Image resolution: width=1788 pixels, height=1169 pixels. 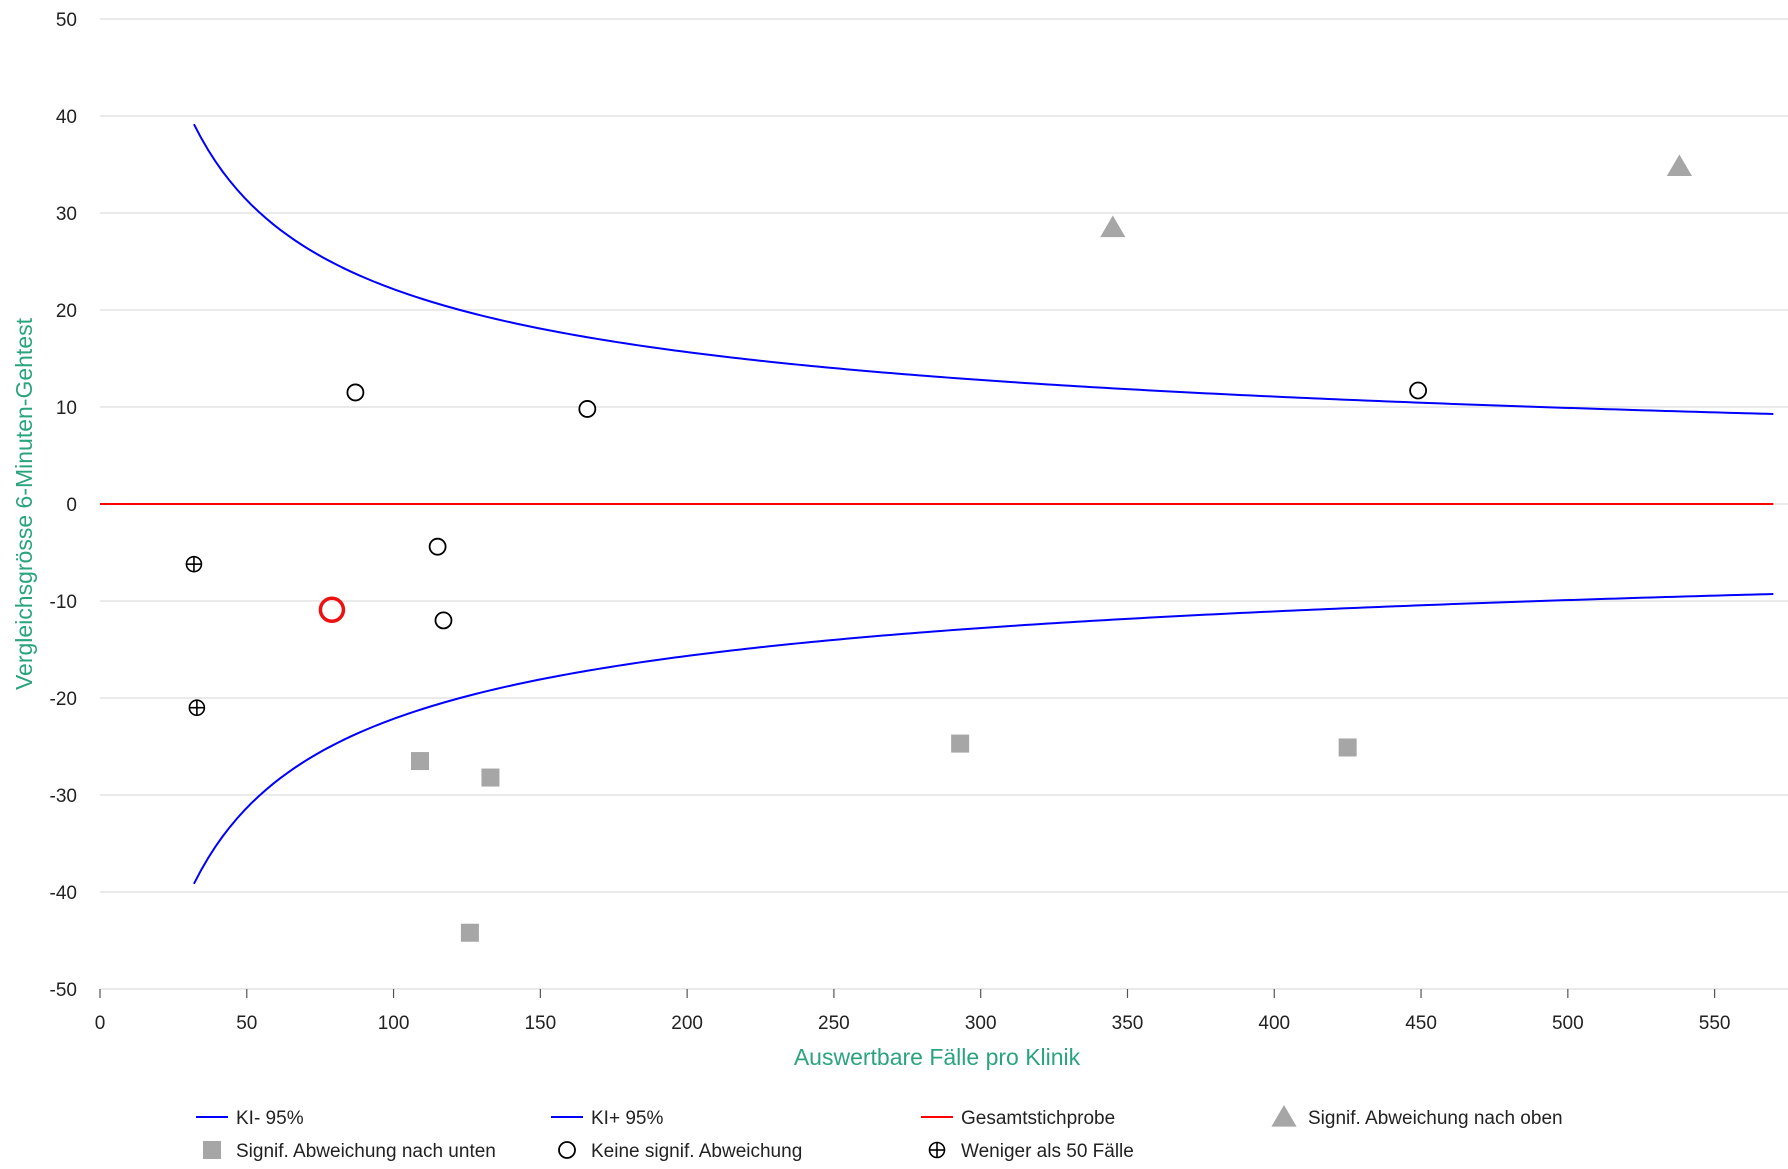 I want to click on y-tick-label: -40, so click(x=63, y=893).